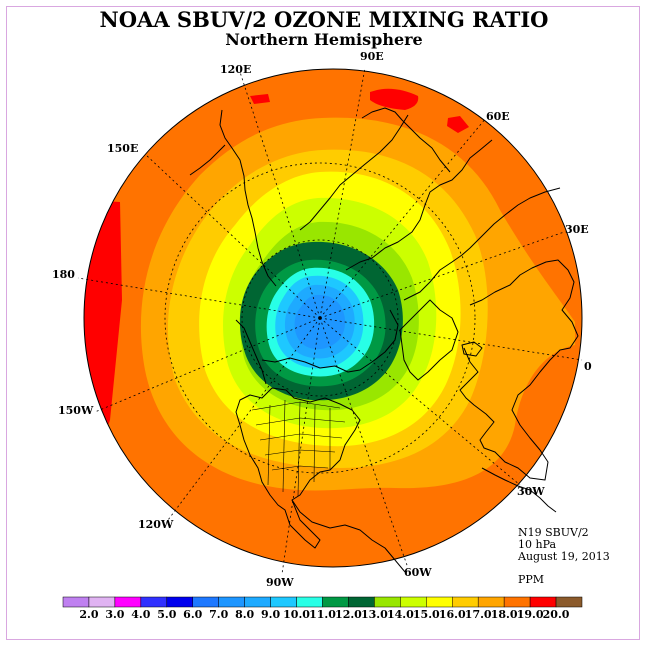 This screenshot has width=648, height=648. I want to click on lon-label-90e: 90E, so click(372, 56).